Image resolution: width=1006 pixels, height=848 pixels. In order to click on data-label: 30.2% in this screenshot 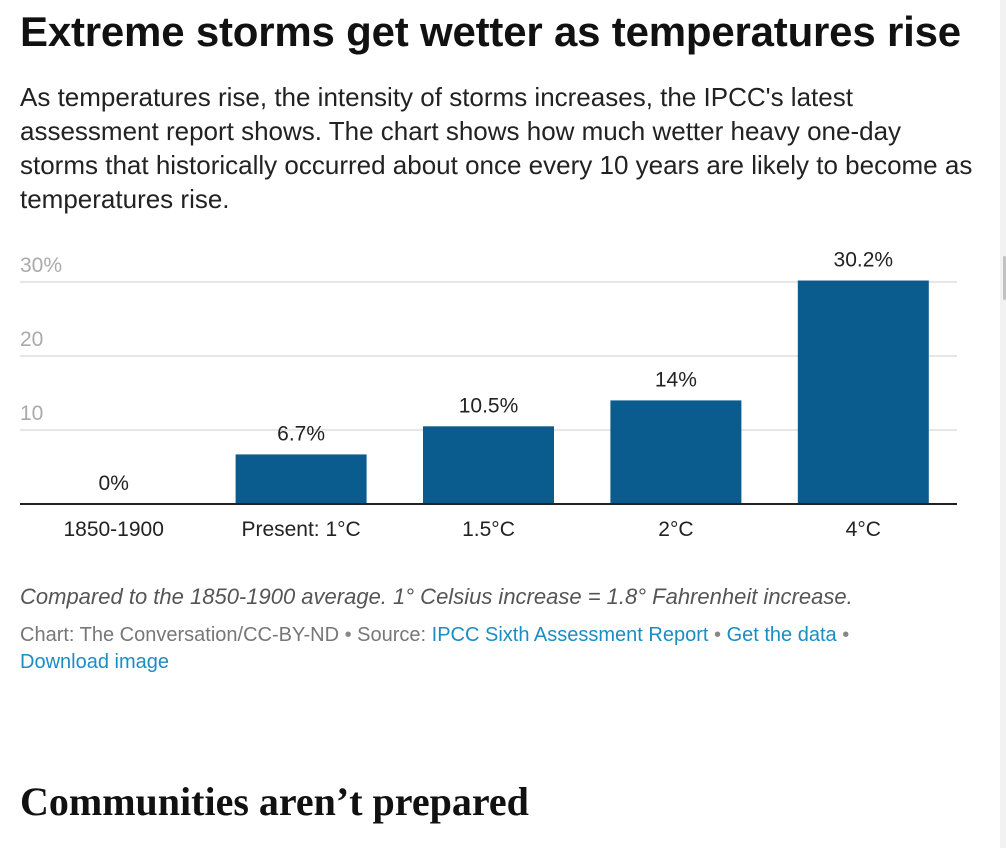, I will do `click(864, 260)`.